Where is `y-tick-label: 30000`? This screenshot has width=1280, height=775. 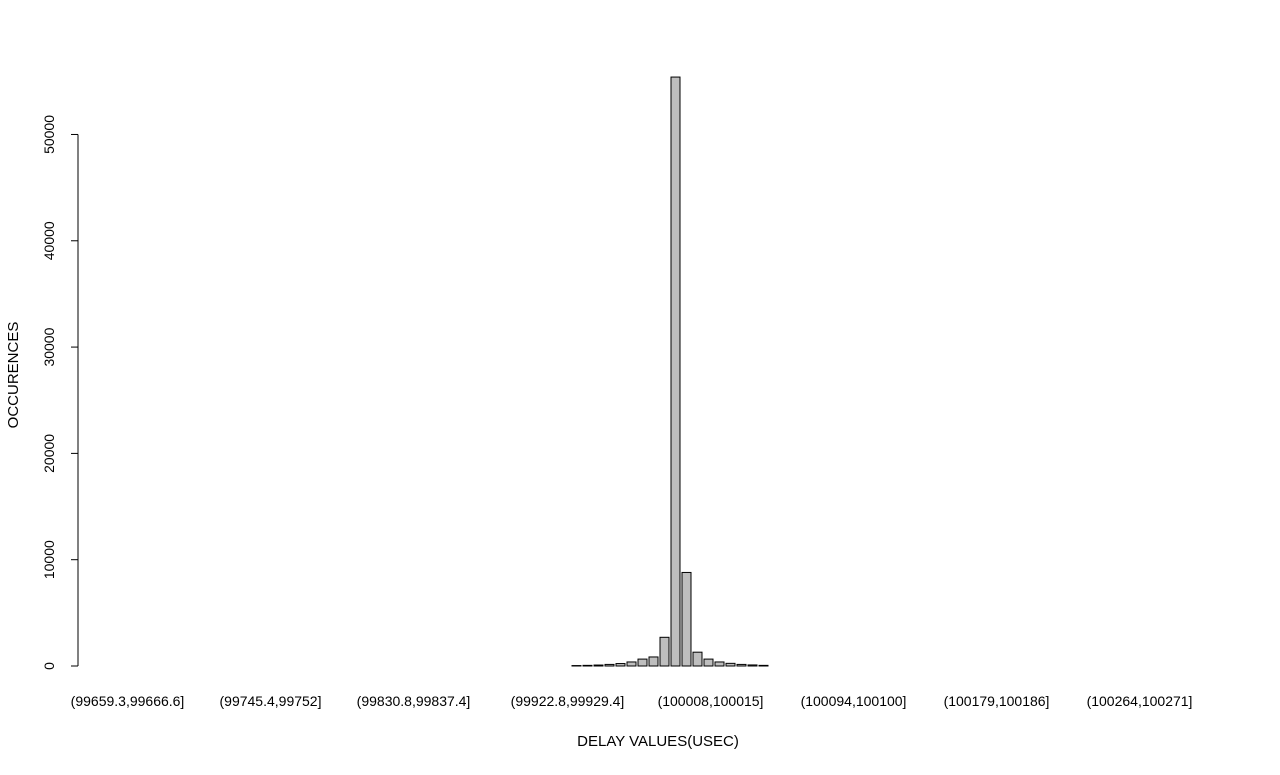
y-tick-label: 30000 is located at coordinates (49, 346).